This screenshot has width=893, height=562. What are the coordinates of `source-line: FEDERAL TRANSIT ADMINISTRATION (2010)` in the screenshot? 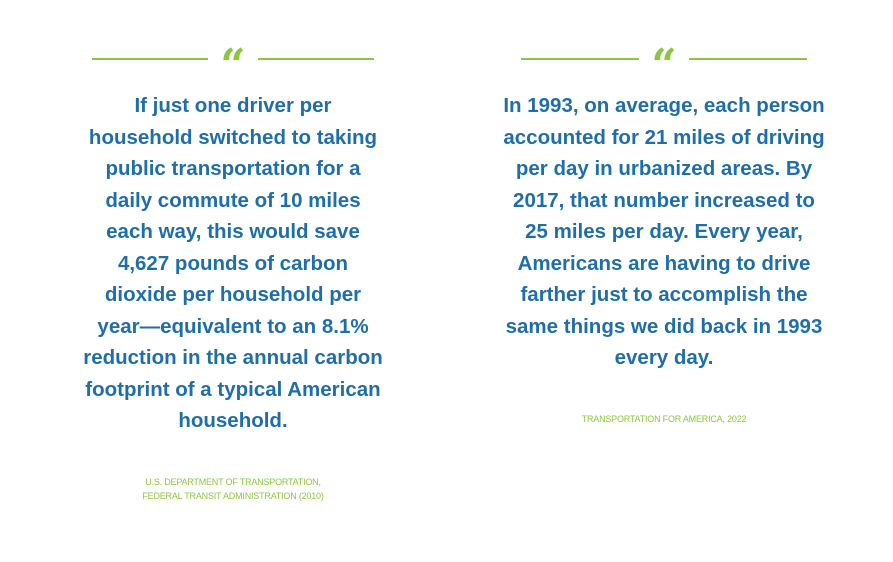 It's located at (233, 495).